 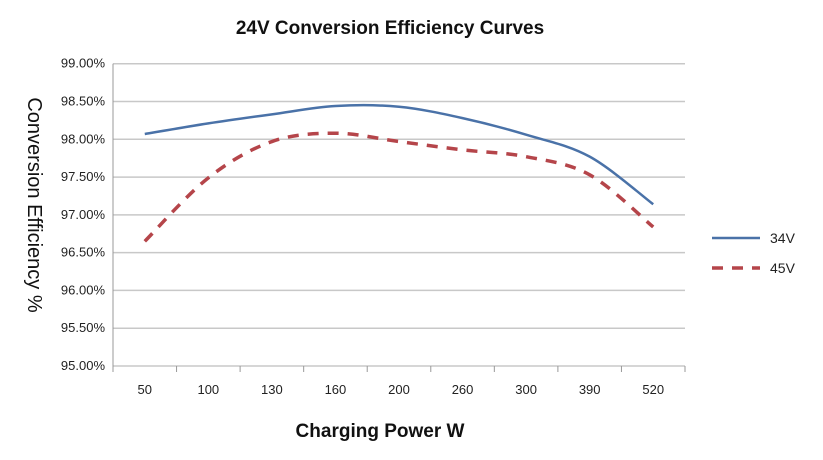 What do you see at coordinates (83, 100) in the screenshot?
I see `y-tick-label: 98.50%` at bounding box center [83, 100].